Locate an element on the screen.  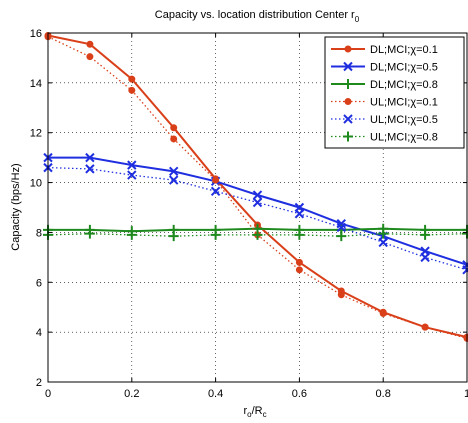
legend-label: DL;MCI;χ=0.8 is located at coordinates (404, 85).